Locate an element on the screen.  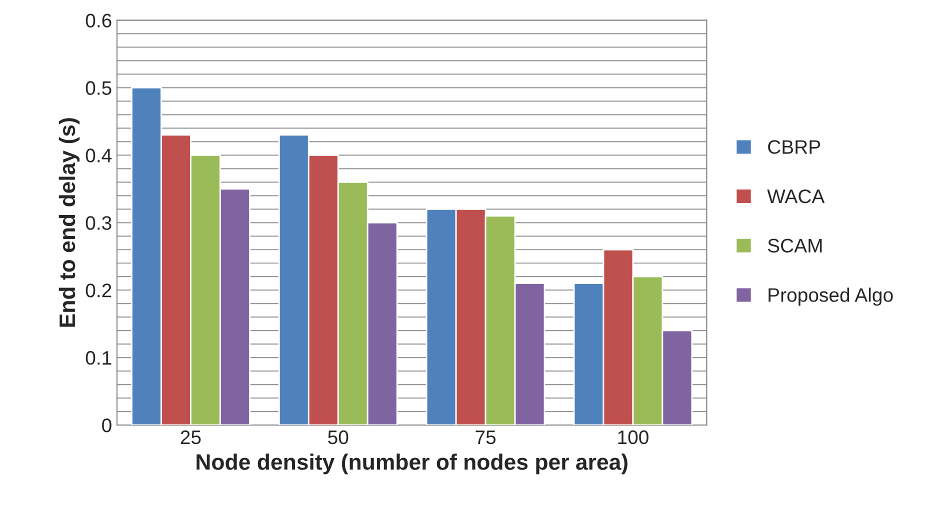
x-tick-label: 50 is located at coordinates (338, 437).